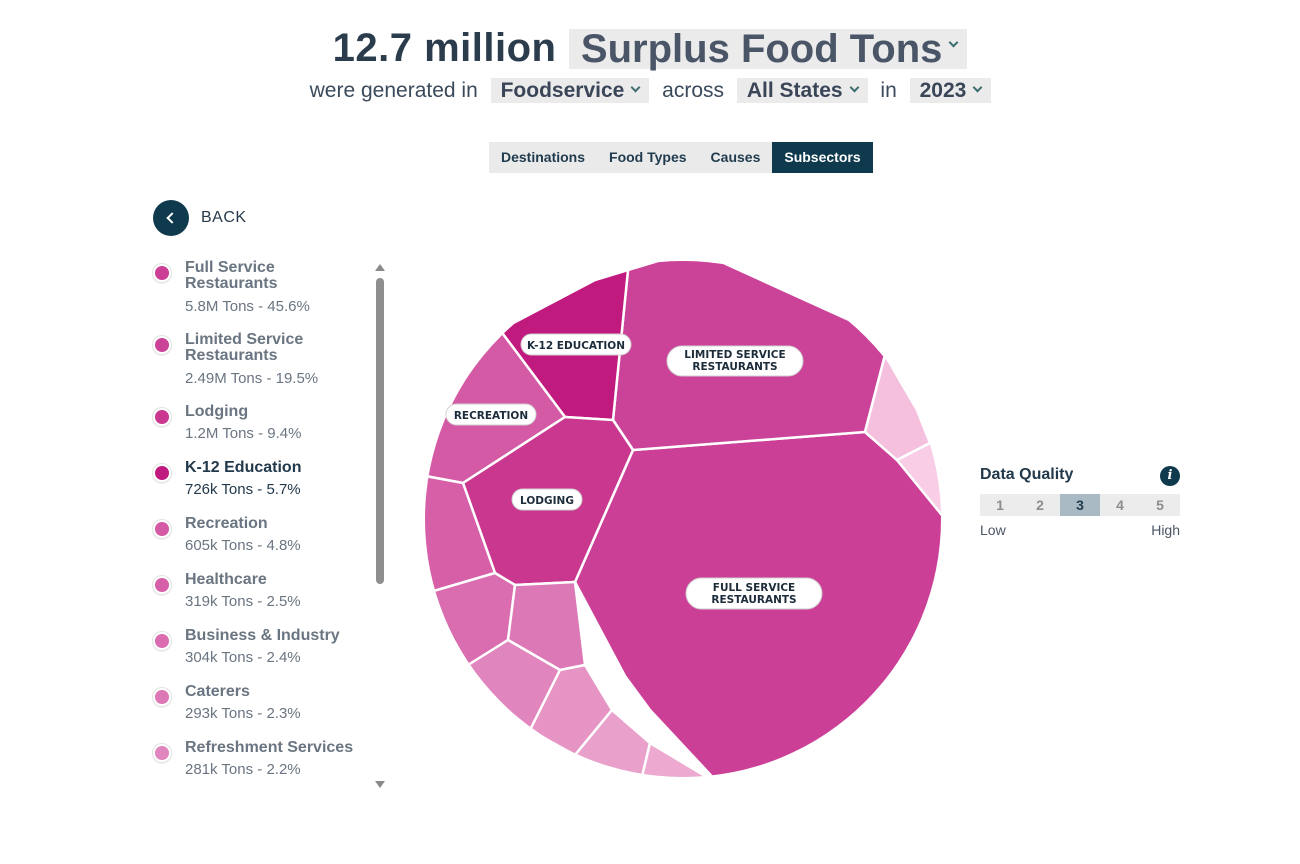 This screenshot has width=1300, height=864. What do you see at coordinates (171, 218) in the screenshot?
I see `chevron-left-icon` at bounding box center [171, 218].